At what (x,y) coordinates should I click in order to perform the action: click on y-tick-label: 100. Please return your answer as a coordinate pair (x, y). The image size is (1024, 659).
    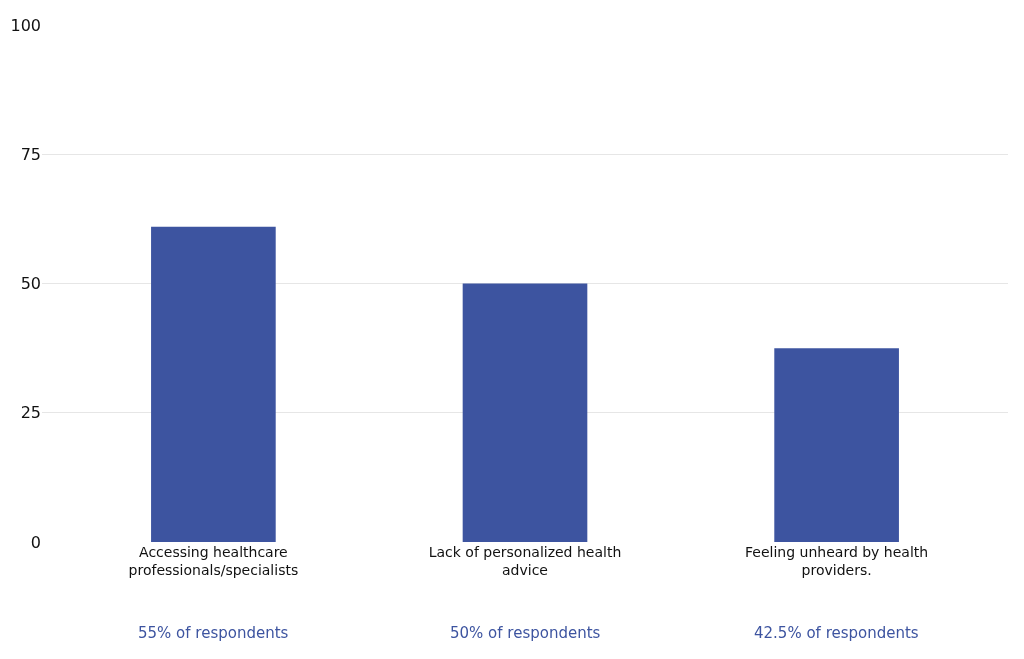
    Looking at the image, I should click on (25, 25).